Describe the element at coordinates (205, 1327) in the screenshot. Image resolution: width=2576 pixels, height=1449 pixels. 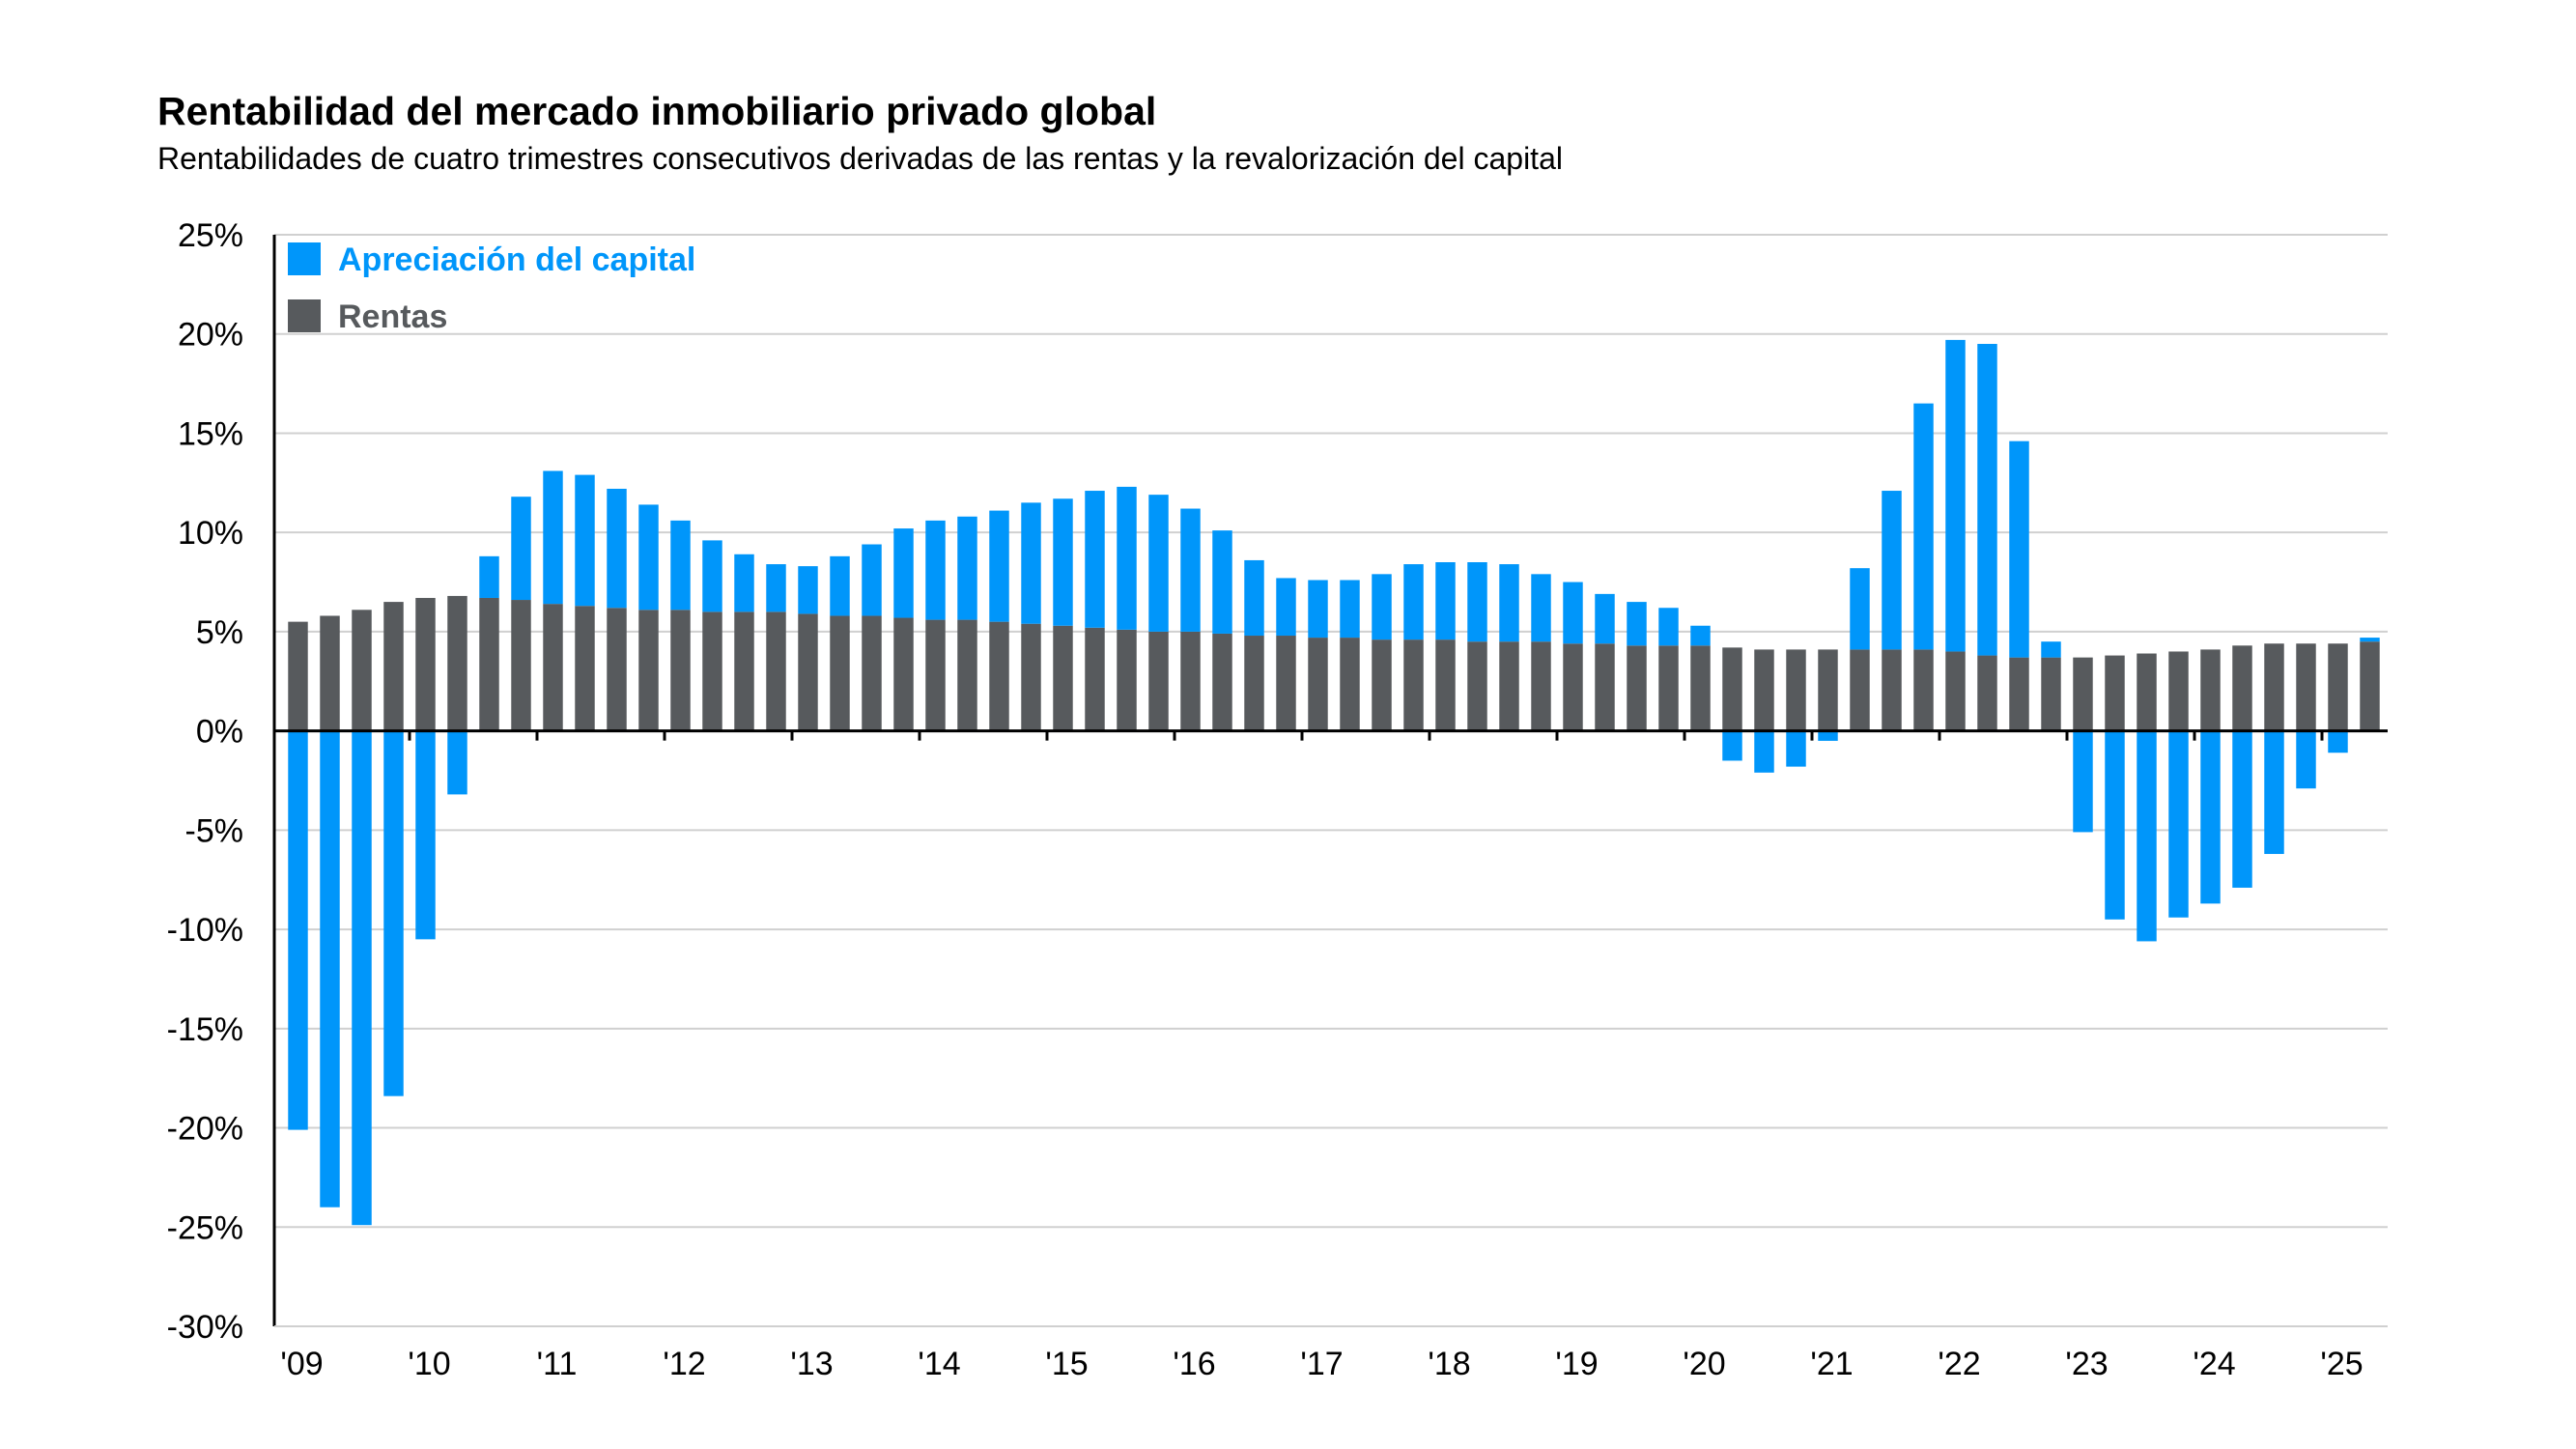
I see `y-tick-label: -30%` at that location.